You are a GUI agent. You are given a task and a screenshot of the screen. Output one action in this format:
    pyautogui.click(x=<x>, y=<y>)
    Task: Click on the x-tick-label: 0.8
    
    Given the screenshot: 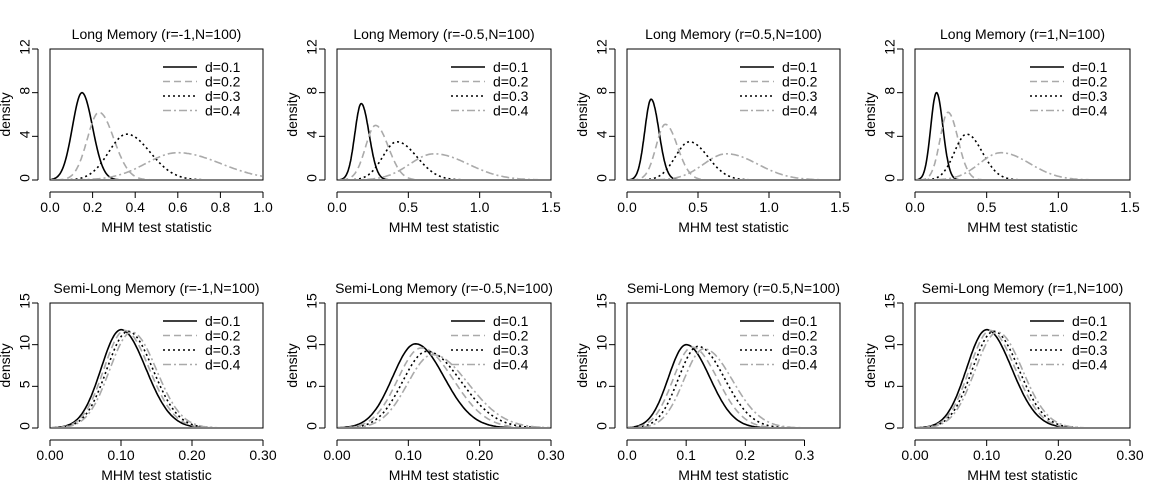 What is the action you would take?
    pyautogui.click(x=221, y=207)
    